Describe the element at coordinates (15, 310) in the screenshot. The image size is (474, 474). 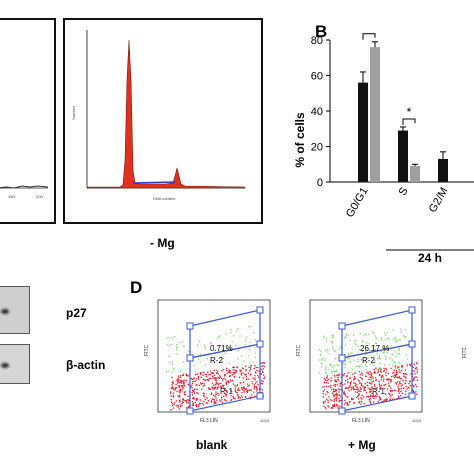
I see `blot-p27` at that location.